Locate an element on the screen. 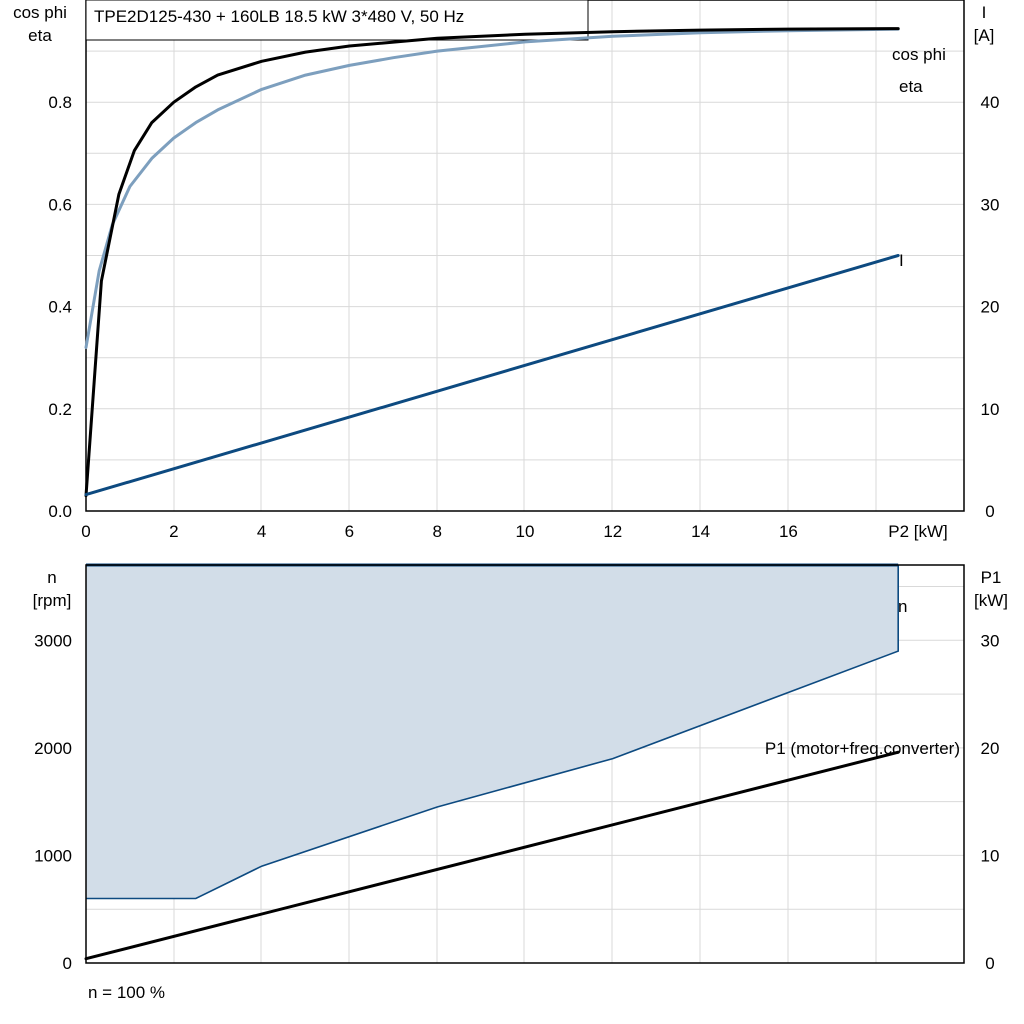 This screenshot has width=1024, height=1024. top-x-tick-label: 16 is located at coordinates (788, 531).